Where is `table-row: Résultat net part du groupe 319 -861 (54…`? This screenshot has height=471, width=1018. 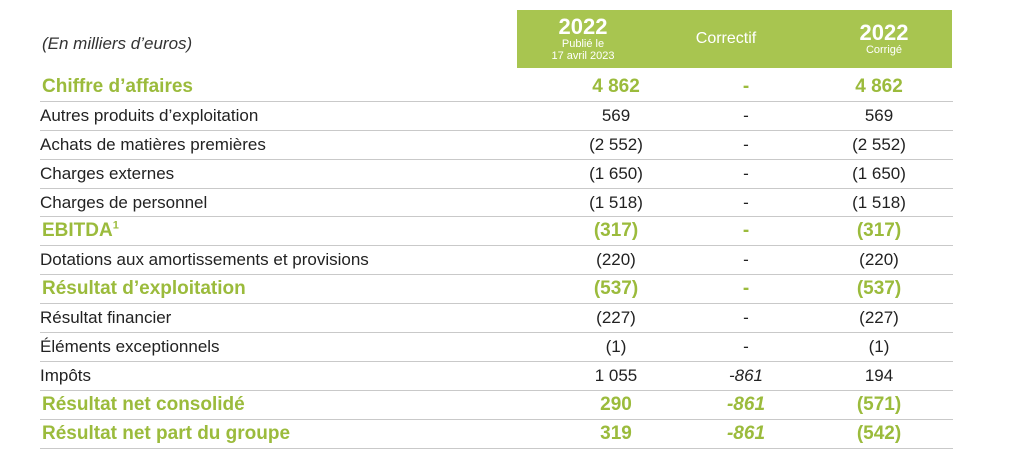 table-row: Résultat net part du groupe 319 -861 (54… is located at coordinates (496, 434).